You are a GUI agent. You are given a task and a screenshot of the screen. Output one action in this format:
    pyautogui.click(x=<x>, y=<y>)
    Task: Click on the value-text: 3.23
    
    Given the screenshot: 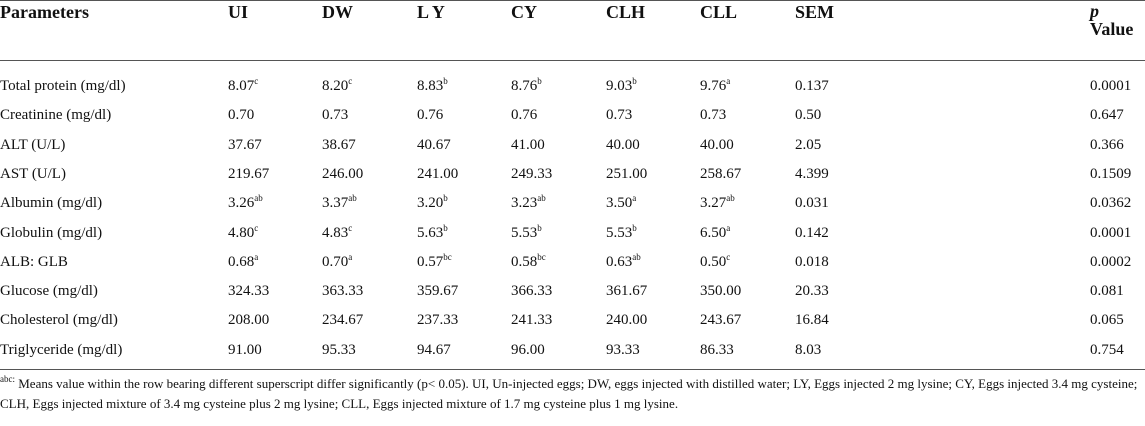 What is the action you would take?
    pyautogui.click(x=524, y=203)
    